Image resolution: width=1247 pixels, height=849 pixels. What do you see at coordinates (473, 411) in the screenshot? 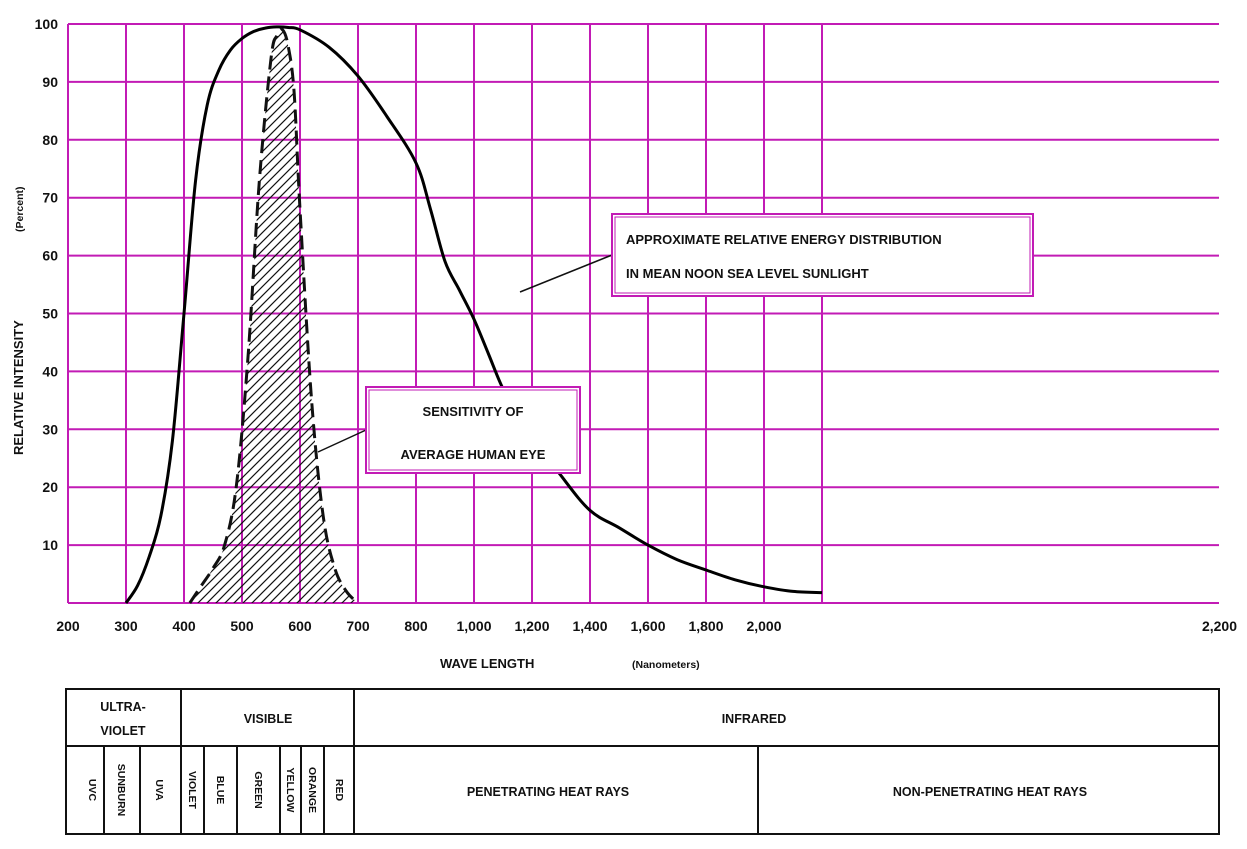
I see `eye-annotation-line1: SENSITIVITY OF` at bounding box center [473, 411].